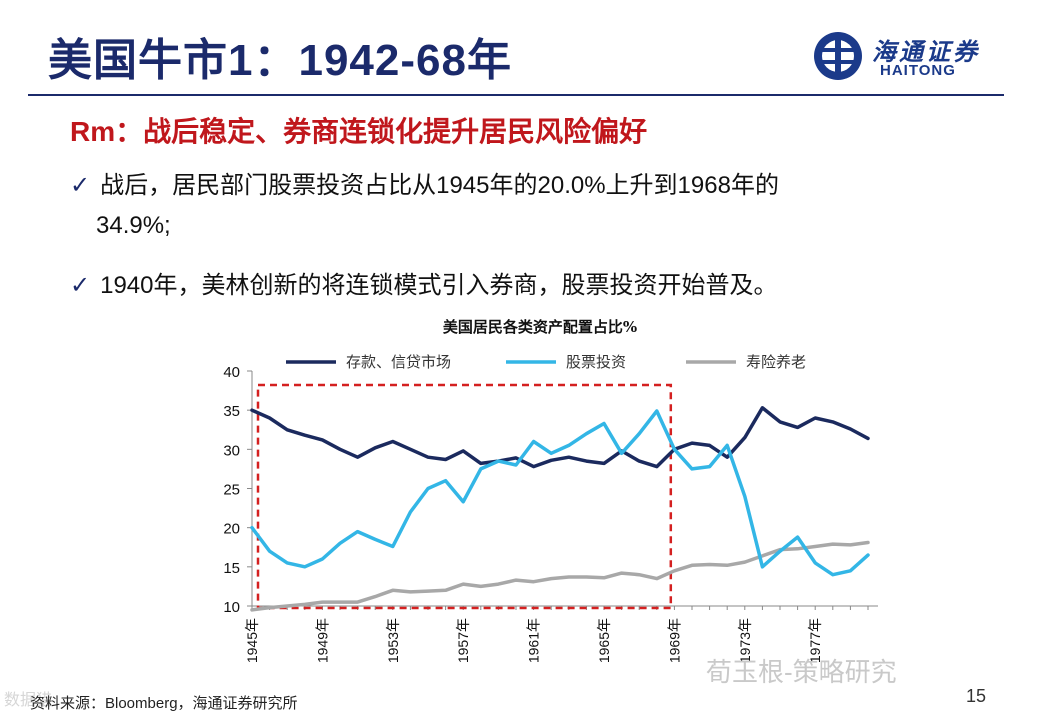  Describe the element at coordinates (231, 372) in the screenshot. I see `y-tick-label: 40` at that location.